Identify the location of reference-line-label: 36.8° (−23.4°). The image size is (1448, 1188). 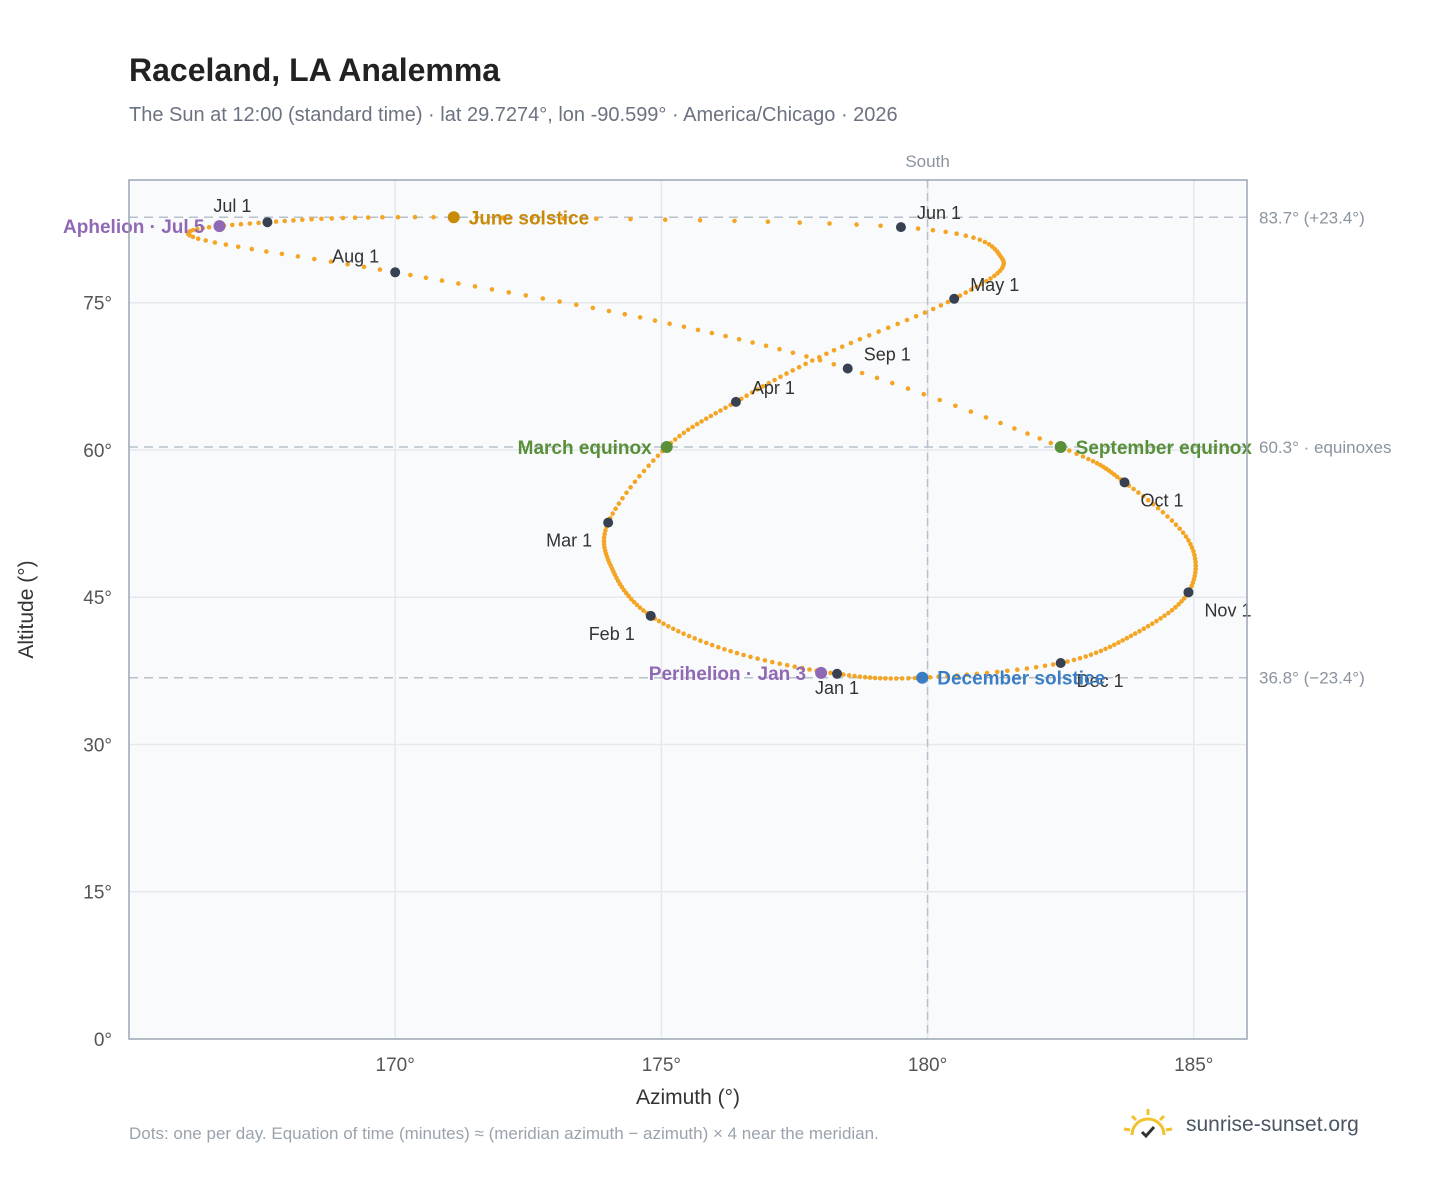
(1312, 678).